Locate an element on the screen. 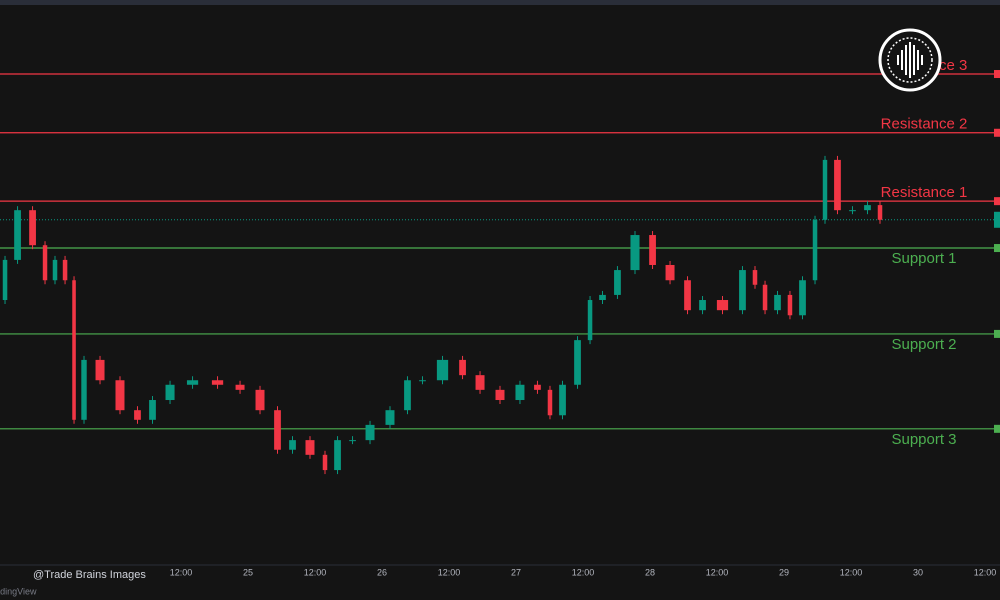 The height and width of the screenshot is (600, 1000). watermark: @Trade Brains Images is located at coordinates (89, 575).